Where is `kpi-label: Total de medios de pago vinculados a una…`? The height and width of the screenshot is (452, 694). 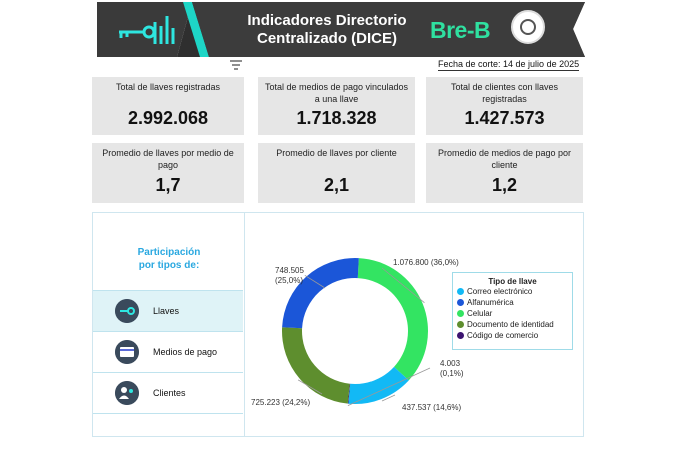
kpi-label: Total de medios de pago vinculados a una… is located at coordinates (336, 93).